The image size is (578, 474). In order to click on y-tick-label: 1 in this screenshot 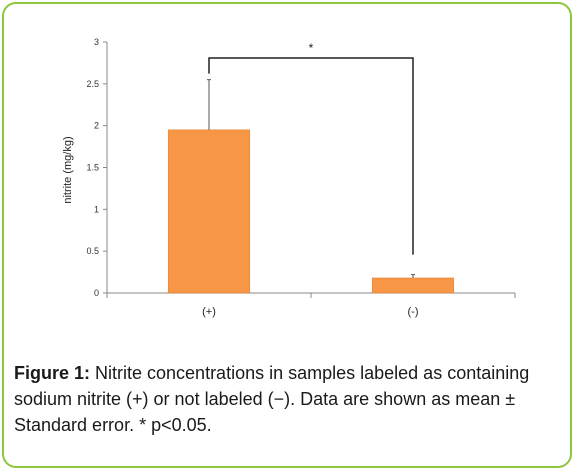, I will do `click(96, 209)`.